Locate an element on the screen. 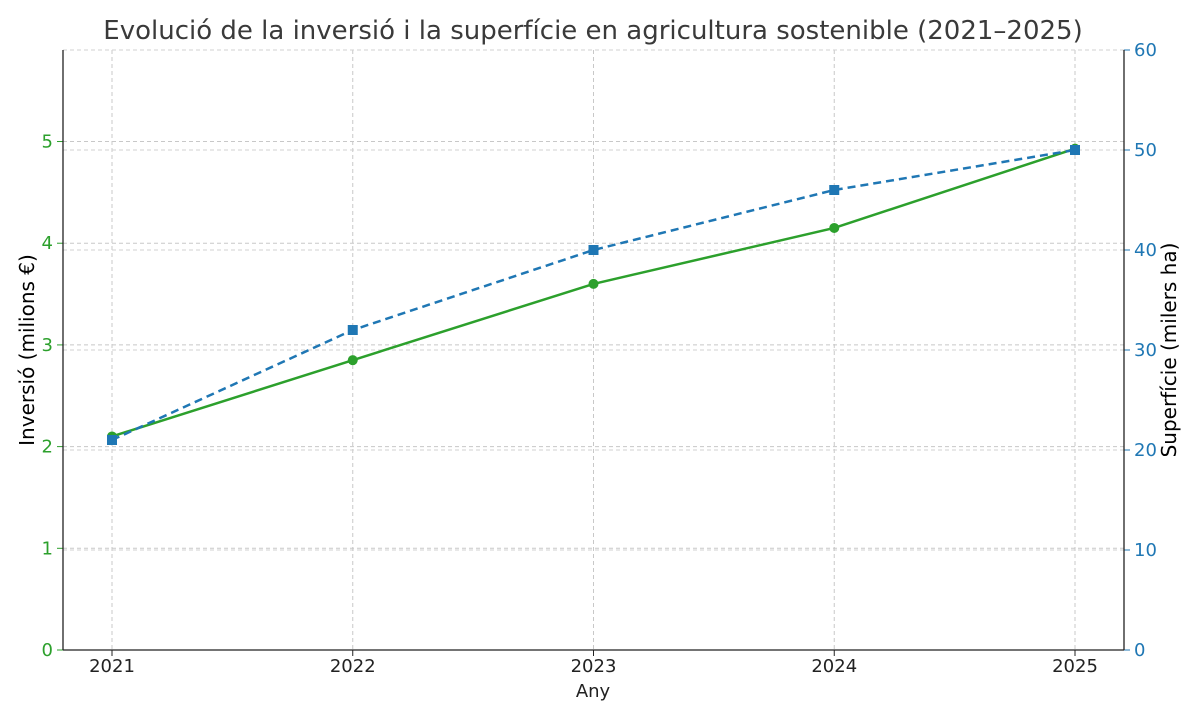 This screenshot has height=720, width=1200. y-right-tick-label: 60 is located at coordinates (1145, 50).